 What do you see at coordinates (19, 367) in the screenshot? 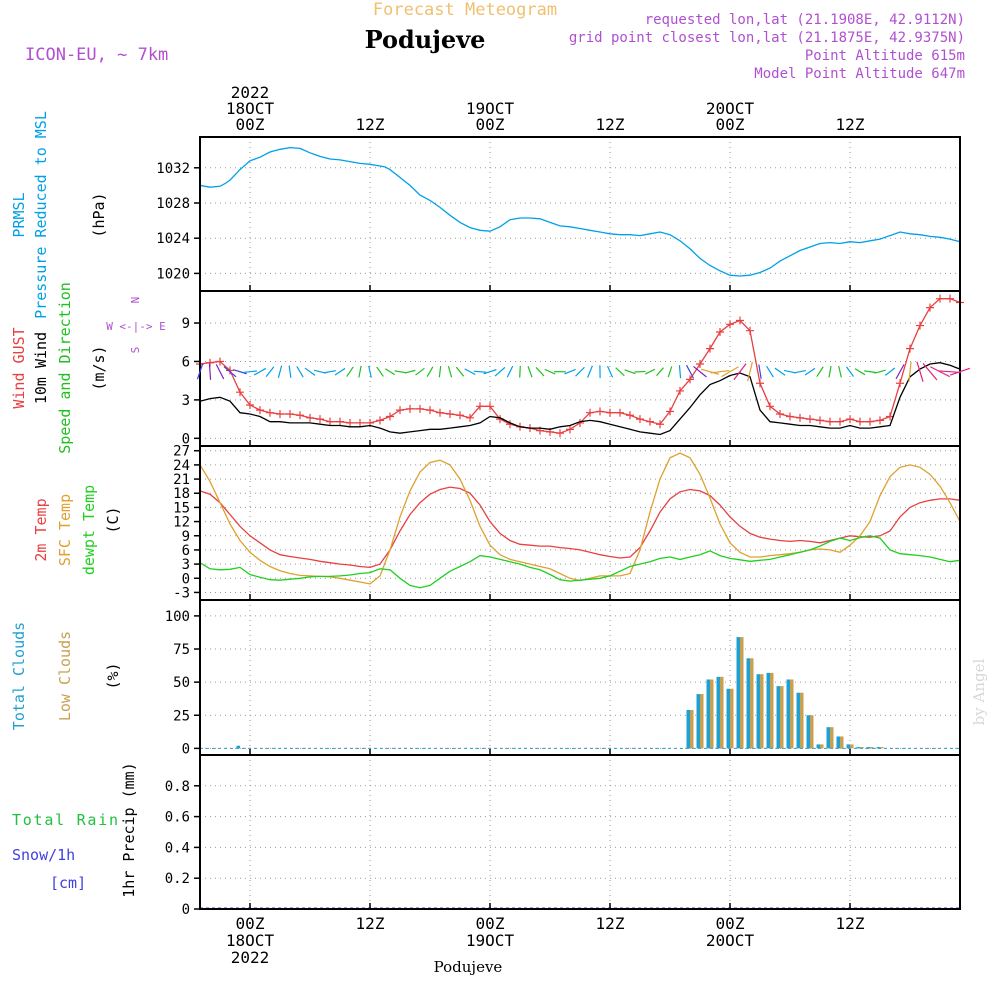
I see `wind-gust-label: Wind GUST` at bounding box center [19, 367].